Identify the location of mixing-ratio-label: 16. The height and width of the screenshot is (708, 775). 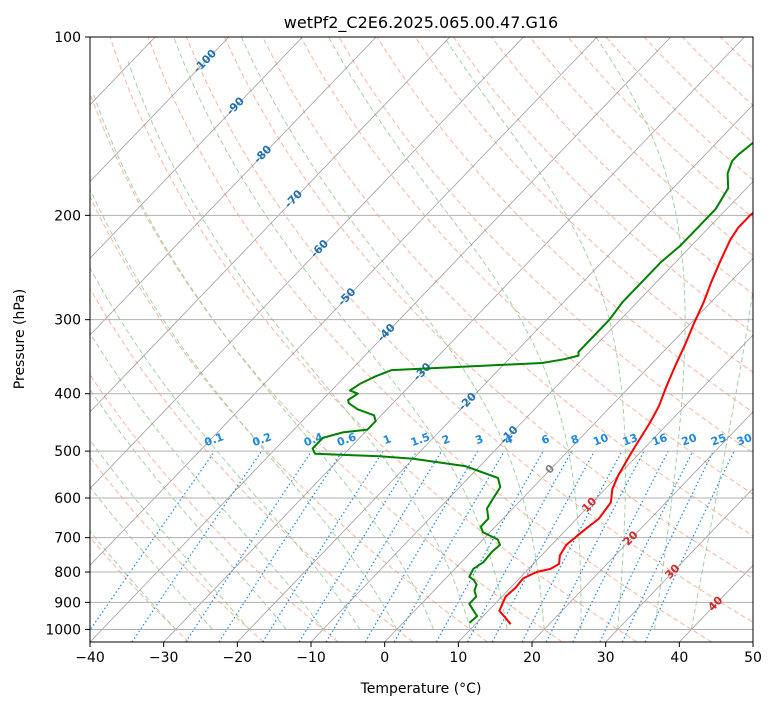
(659, 440).